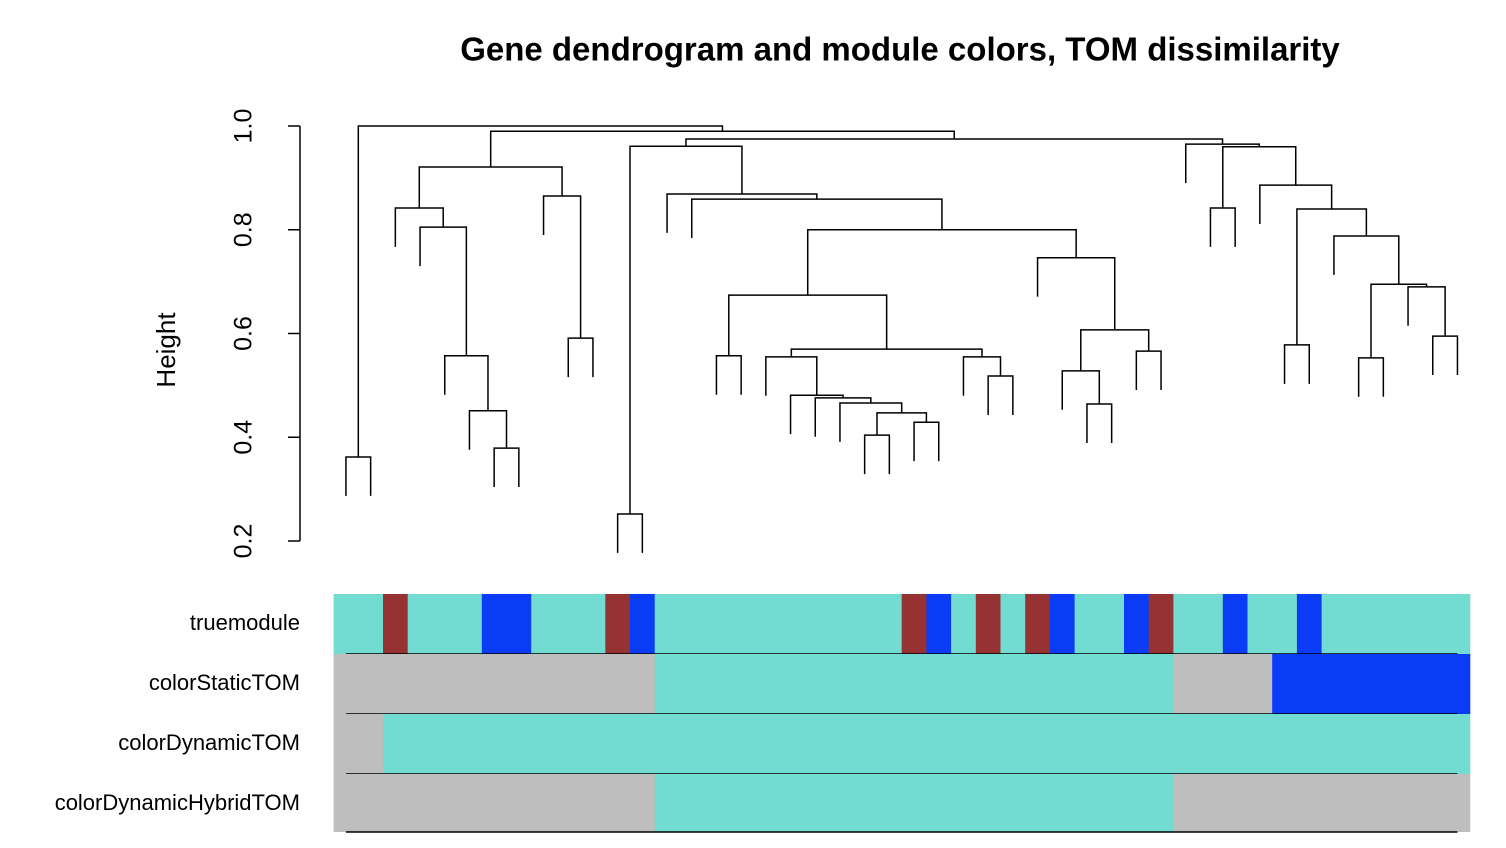 This screenshot has width=1506, height=848. What do you see at coordinates (224, 682) in the screenshot?
I see `row-label: colorStaticTOM` at bounding box center [224, 682].